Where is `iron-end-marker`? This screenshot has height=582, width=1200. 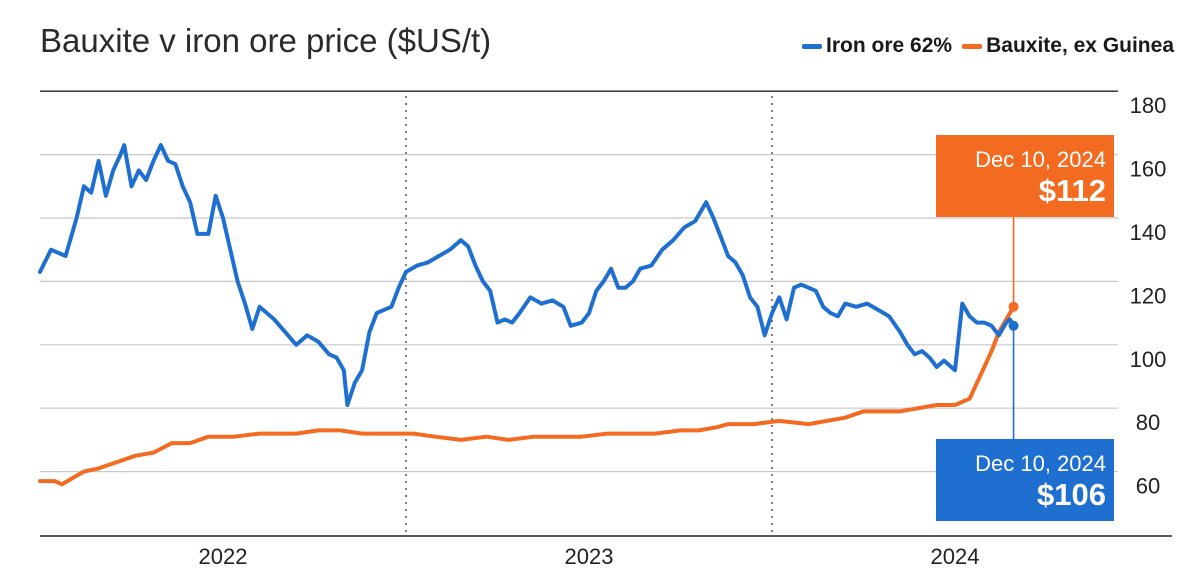
iron-end-marker is located at coordinates (1013, 325).